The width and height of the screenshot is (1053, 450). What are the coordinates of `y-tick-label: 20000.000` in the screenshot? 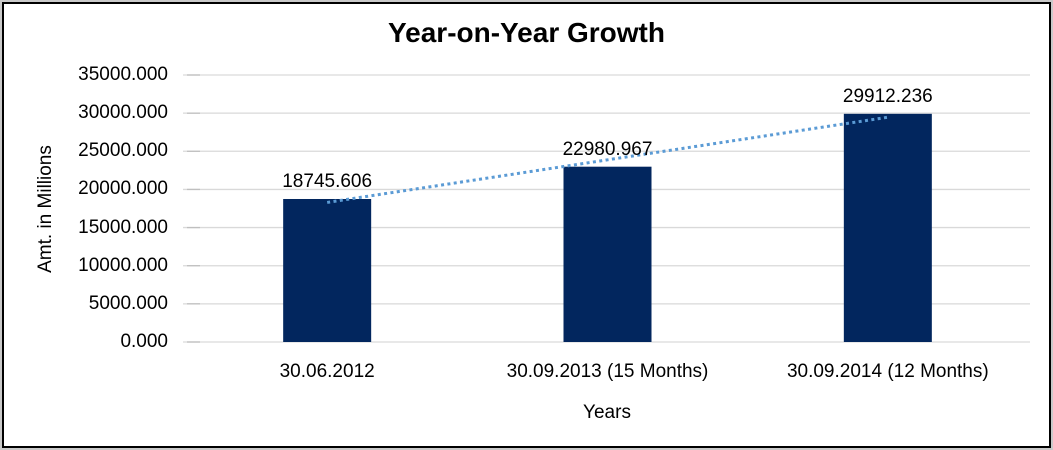 It's located at (123, 189).